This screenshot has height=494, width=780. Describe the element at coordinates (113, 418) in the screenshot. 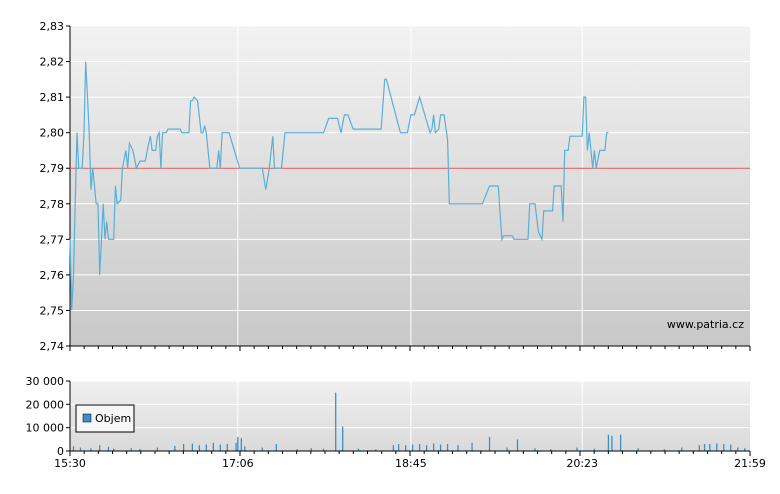

I see `legend-label: Objem` at that location.